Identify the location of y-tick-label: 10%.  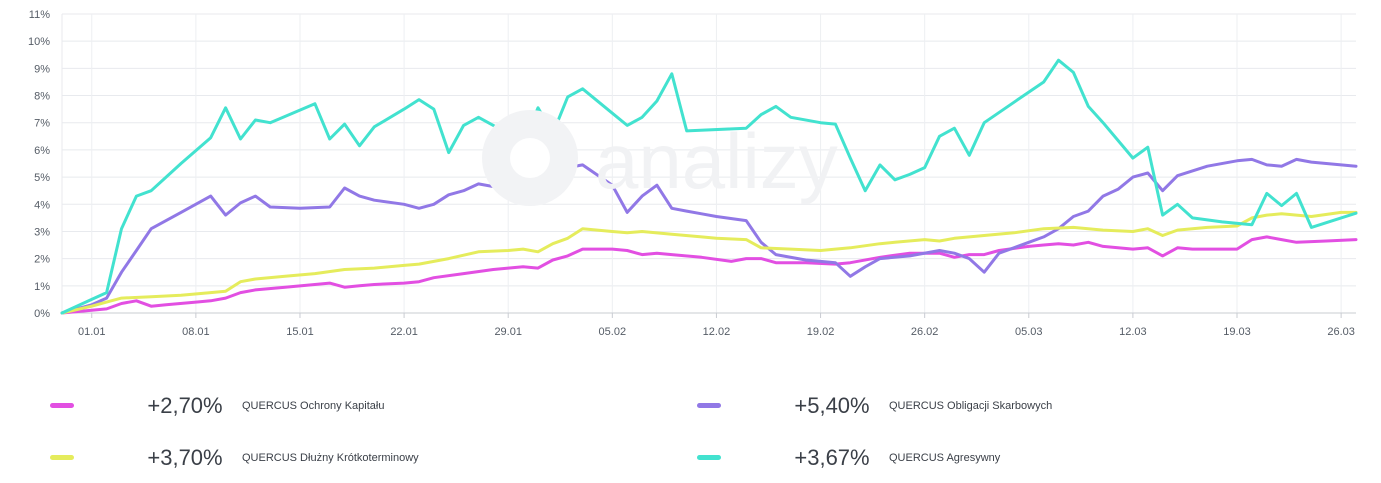
(39, 42).